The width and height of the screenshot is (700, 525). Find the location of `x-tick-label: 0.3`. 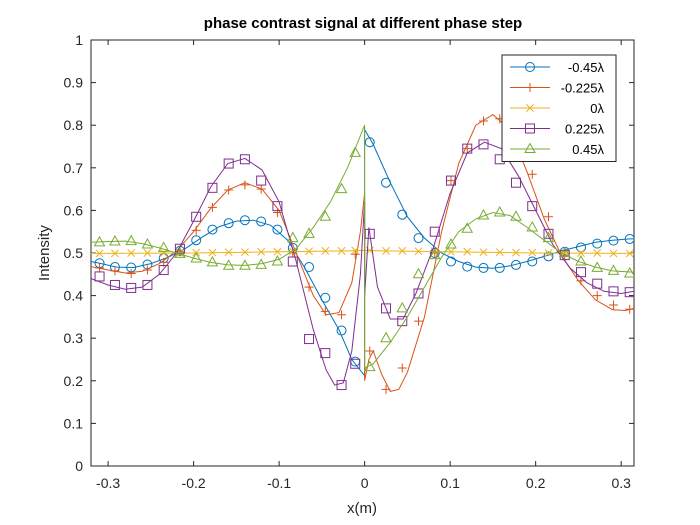

x-tick-label: 0.3 is located at coordinates (621, 483).